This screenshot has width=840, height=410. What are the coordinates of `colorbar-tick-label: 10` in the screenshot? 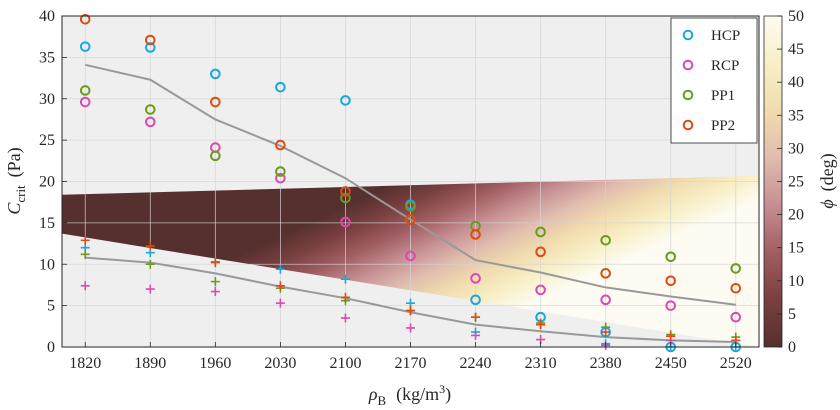 It's located at (796, 281).